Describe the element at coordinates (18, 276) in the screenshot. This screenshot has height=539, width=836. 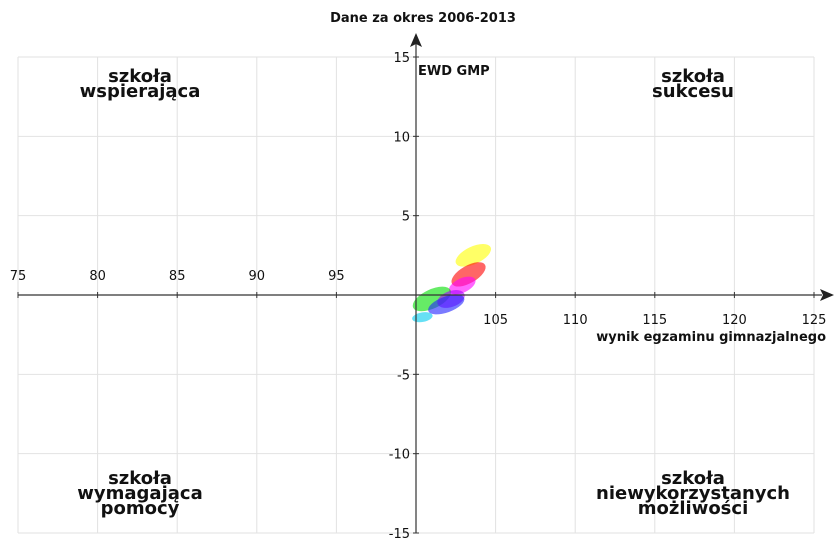
I see `x-tick-label: 75` at that location.